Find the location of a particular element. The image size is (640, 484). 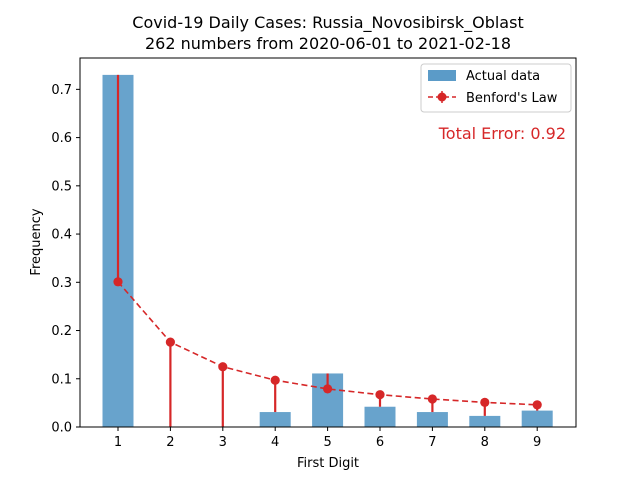

y-tick-label-0.5: 0.5 is located at coordinates (61, 186).